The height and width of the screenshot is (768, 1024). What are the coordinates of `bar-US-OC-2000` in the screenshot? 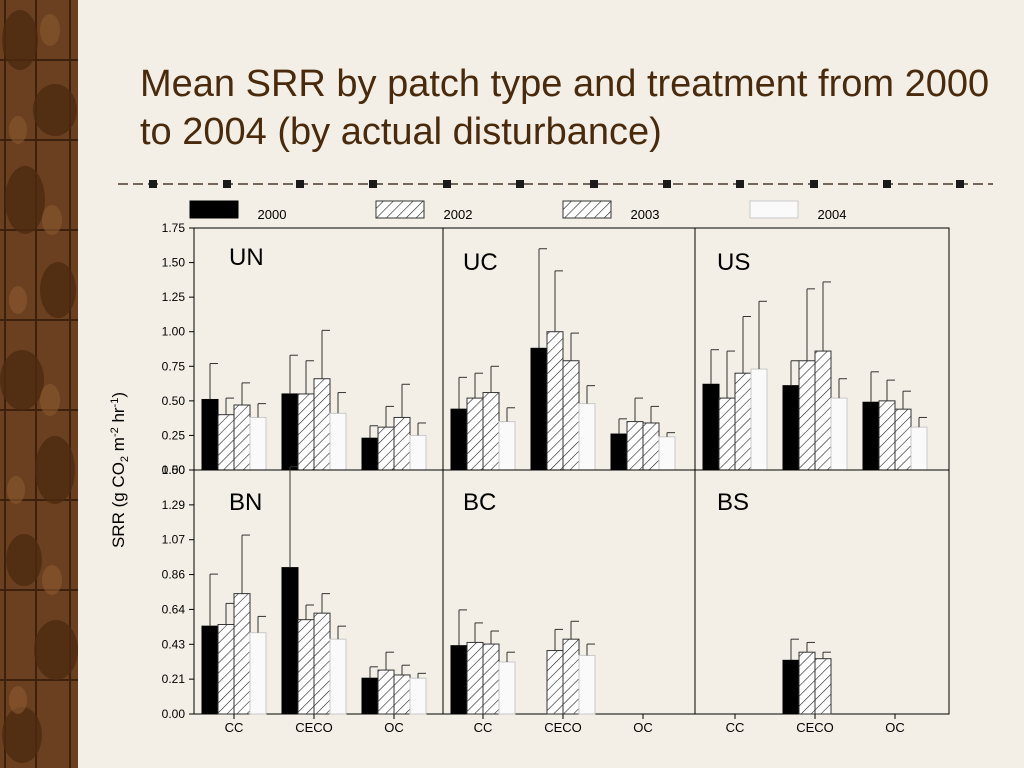 It's located at (871, 436).